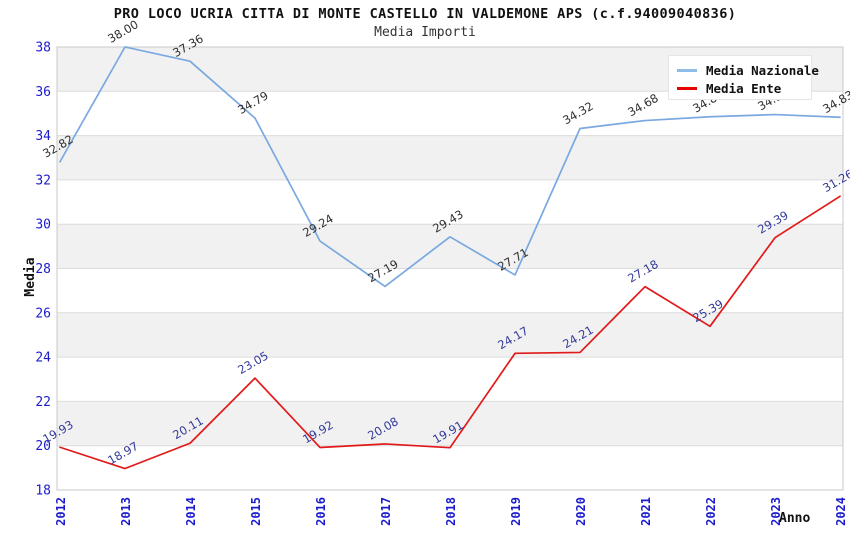 This screenshot has width=850, height=550. Describe the element at coordinates (43, 313) in the screenshot. I see `svg-text: 26` at that location.